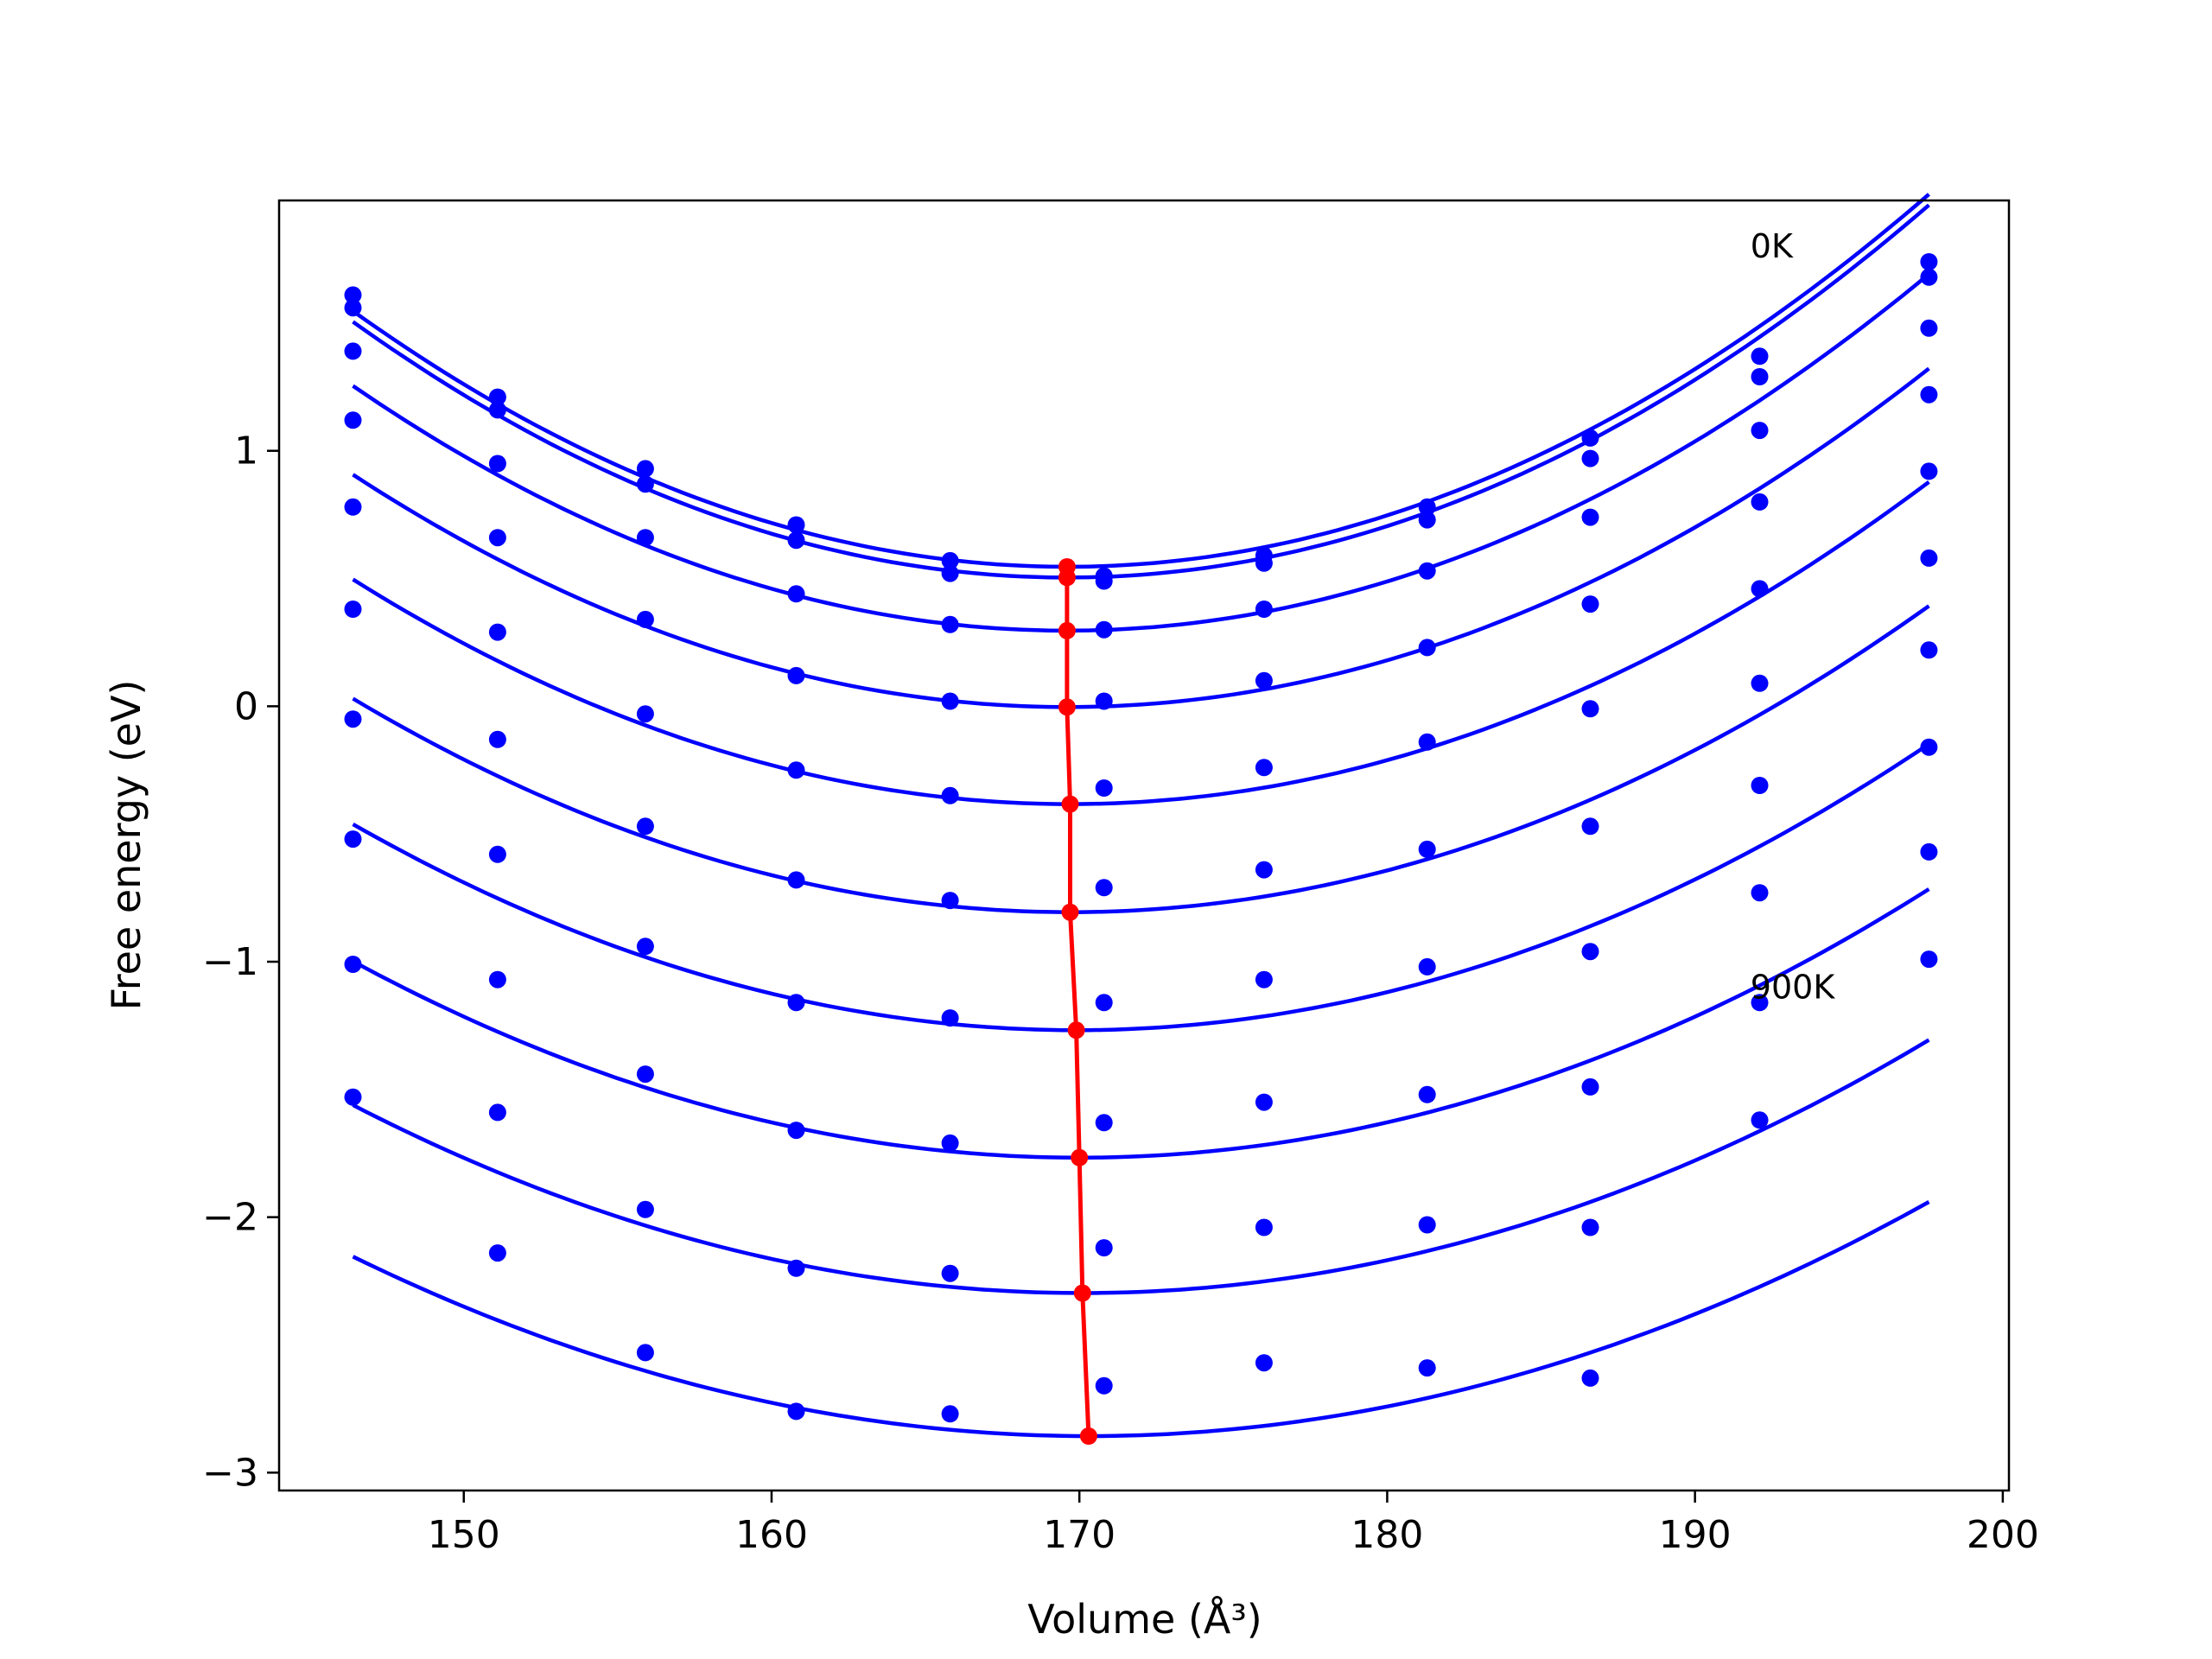 The height and width of the screenshot is (1659, 2212). What do you see at coordinates (246, 451) in the screenshot?
I see `y-tick-label: 1` at bounding box center [246, 451].